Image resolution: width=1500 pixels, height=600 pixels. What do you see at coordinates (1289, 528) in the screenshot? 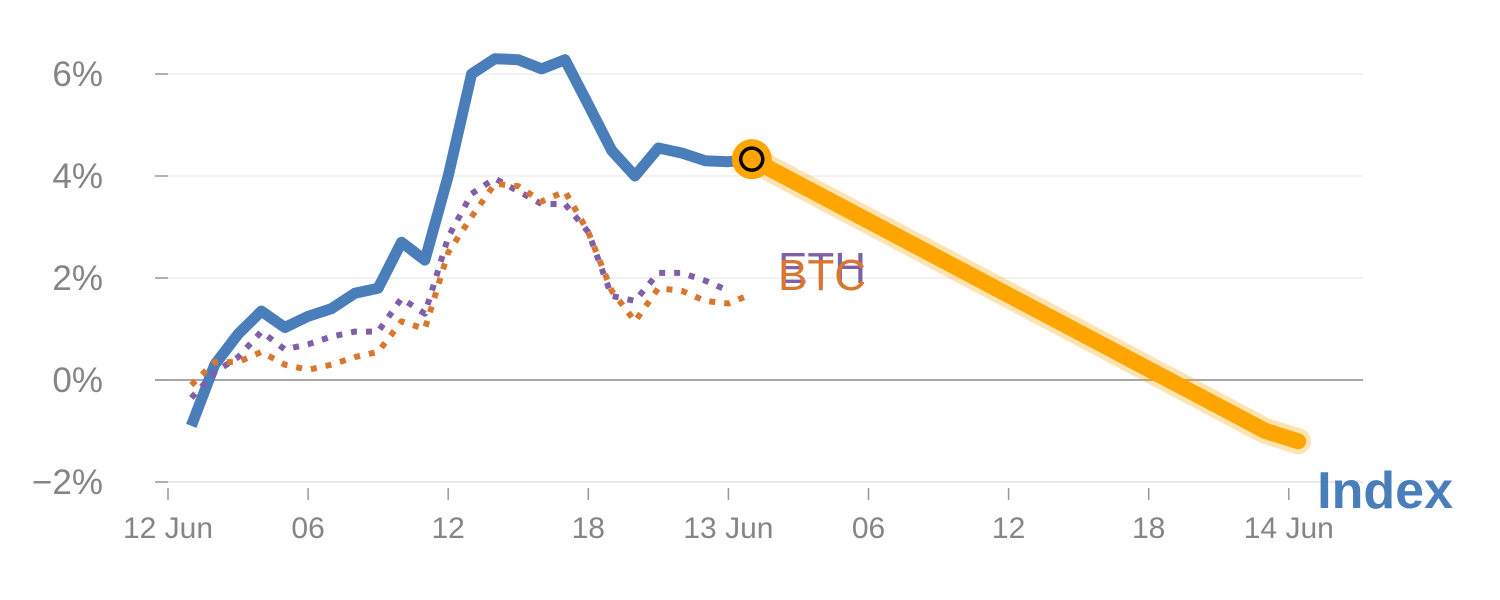
I see `x-tick-label: 14 Jun` at bounding box center [1289, 528].